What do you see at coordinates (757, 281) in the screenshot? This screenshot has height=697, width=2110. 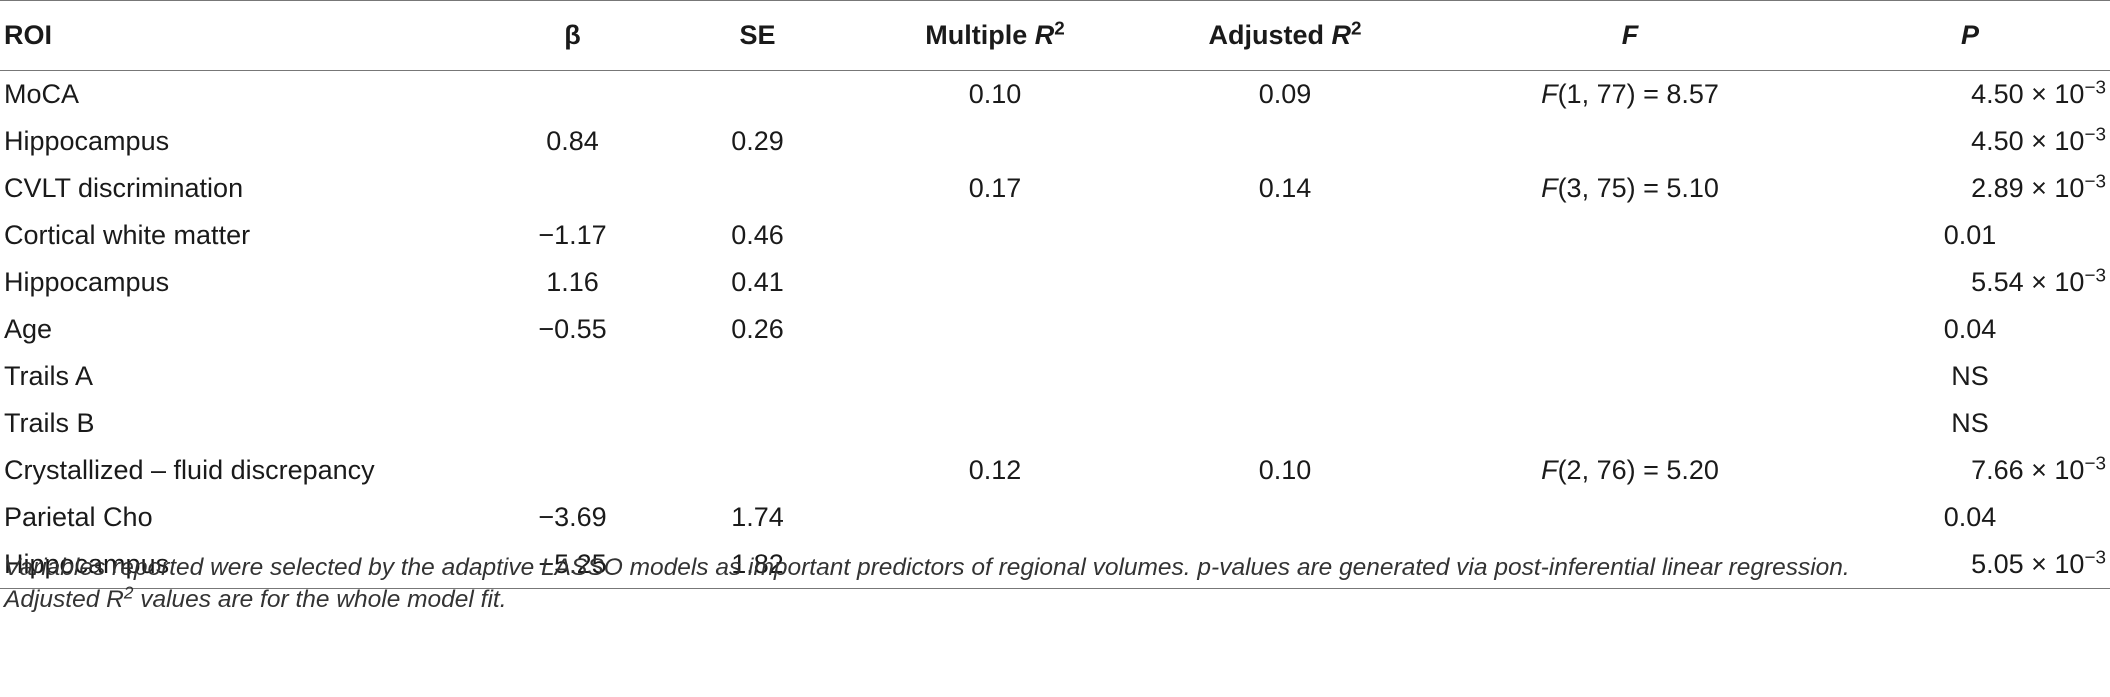 I see `cell-se: 0.41` at bounding box center [757, 281].